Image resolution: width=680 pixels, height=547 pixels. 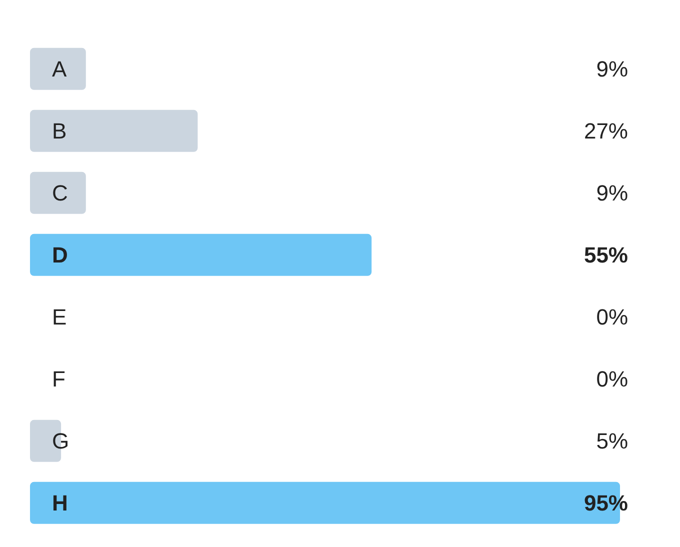 What do you see at coordinates (612, 441) in the screenshot?
I see `data-label: 5%` at bounding box center [612, 441].